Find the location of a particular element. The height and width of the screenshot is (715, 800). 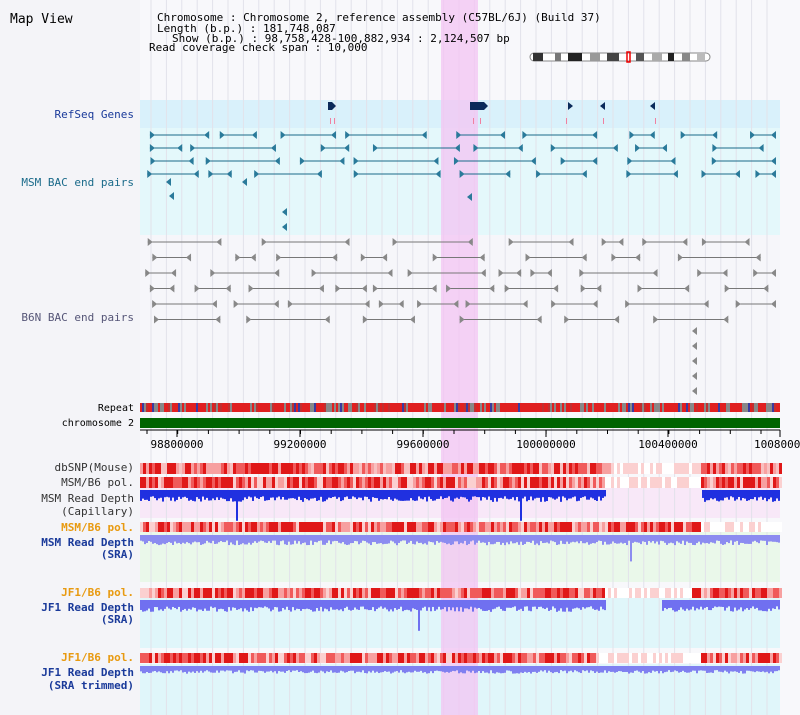

refseq-genes-track is located at coordinates (492, 113).